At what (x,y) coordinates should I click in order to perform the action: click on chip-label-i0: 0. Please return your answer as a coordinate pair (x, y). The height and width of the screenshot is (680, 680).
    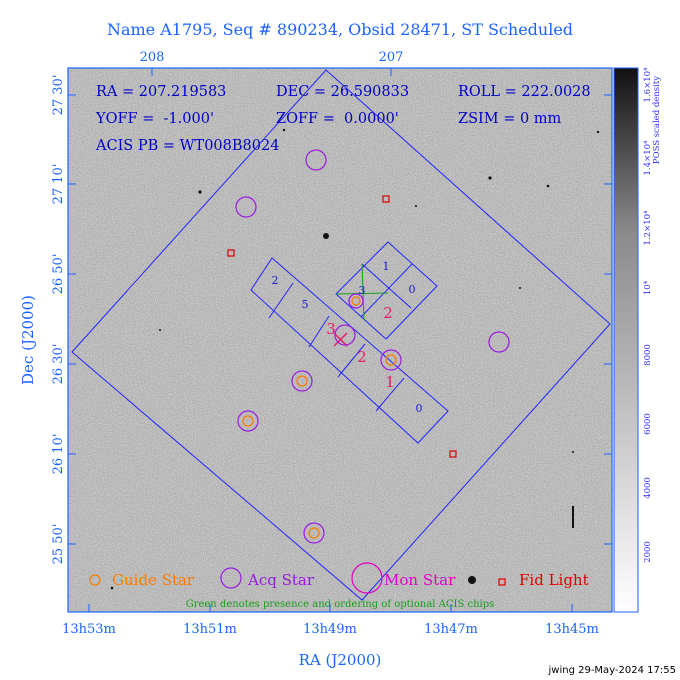
    Looking at the image, I should click on (412, 289).